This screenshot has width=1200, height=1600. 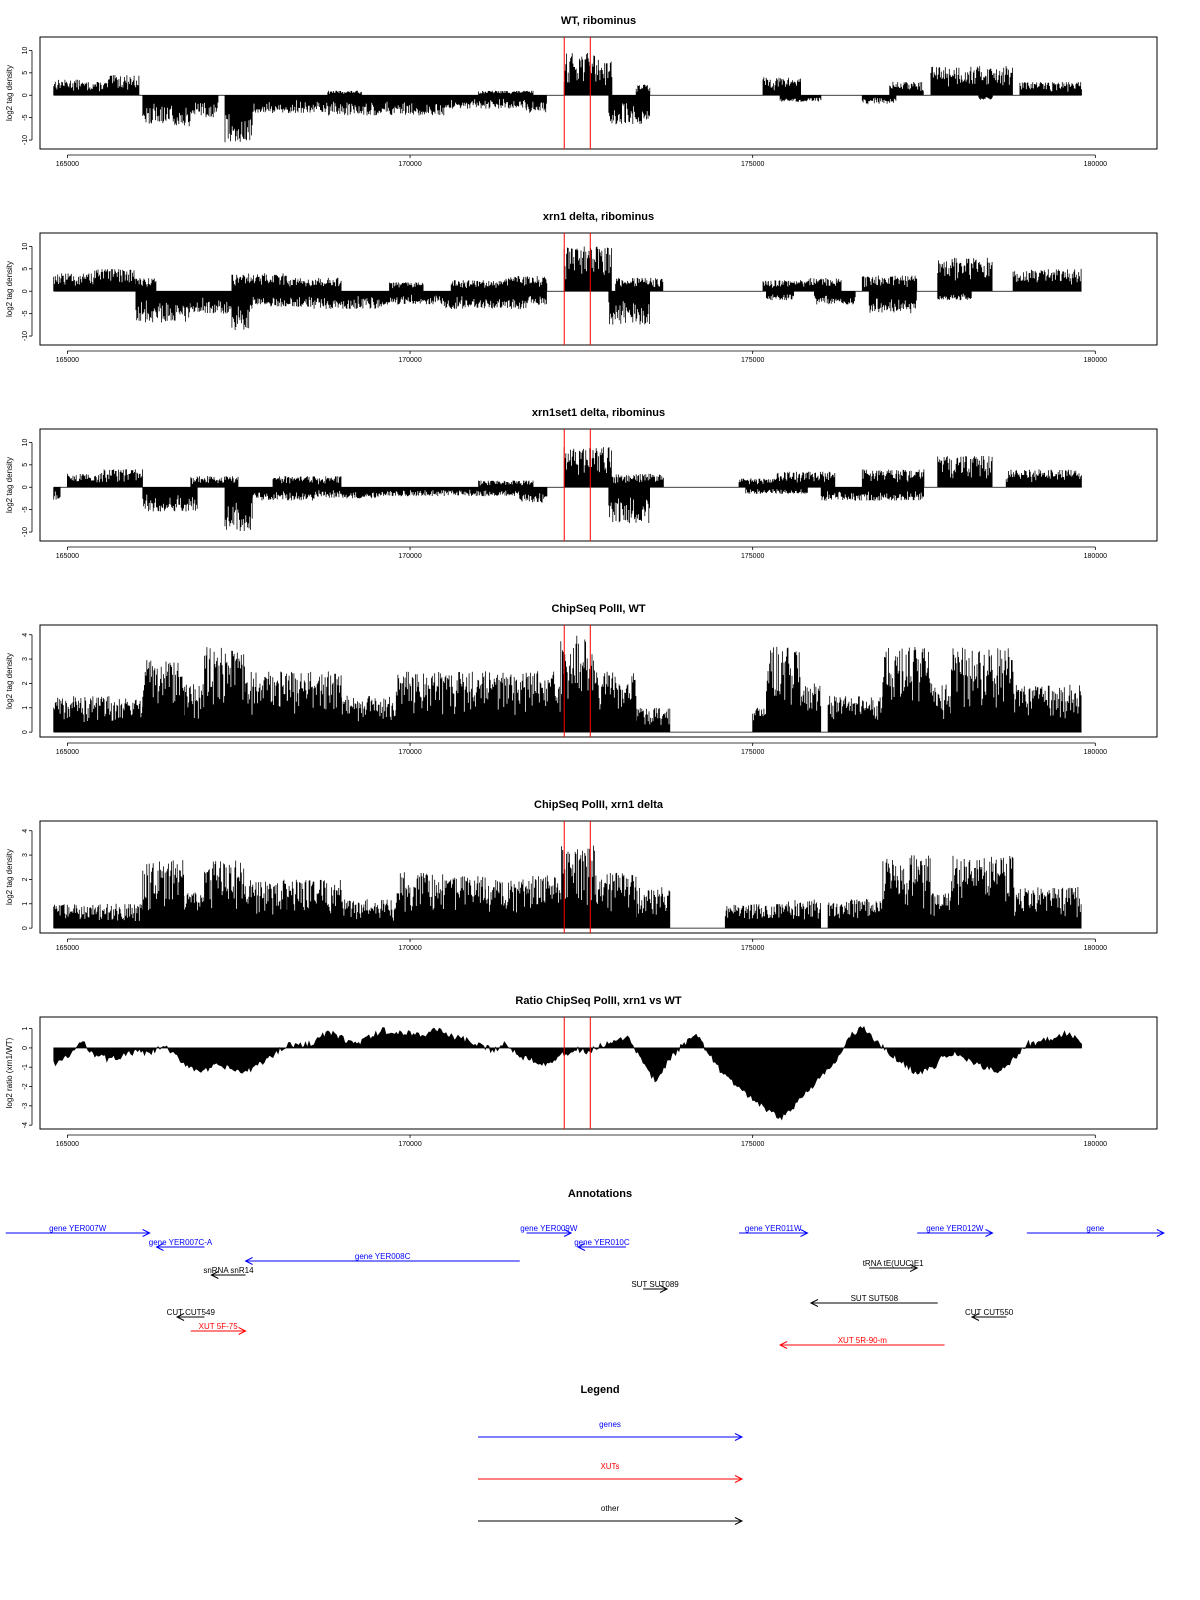 What do you see at coordinates (567, 119) in the screenshot?
I see `density-bars-minus` at bounding box center [567, 119].